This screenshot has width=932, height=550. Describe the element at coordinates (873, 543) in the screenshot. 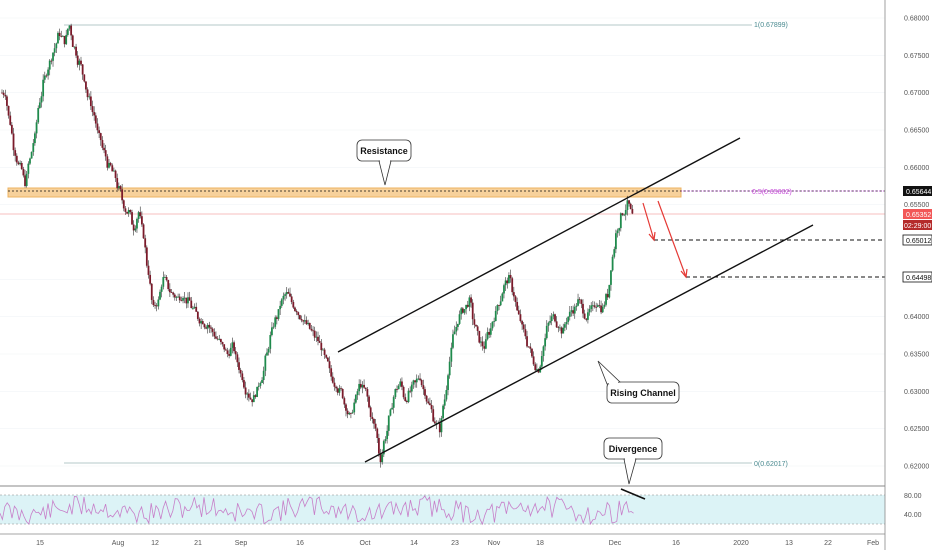

I see `time-tick-label: Feb` at that location.